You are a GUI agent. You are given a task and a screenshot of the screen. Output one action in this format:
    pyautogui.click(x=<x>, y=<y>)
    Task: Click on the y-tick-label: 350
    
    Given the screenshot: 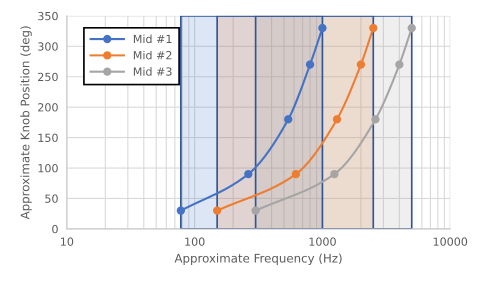 What is the action you would take?
    pyautogui.click(x=48, y=16)
    